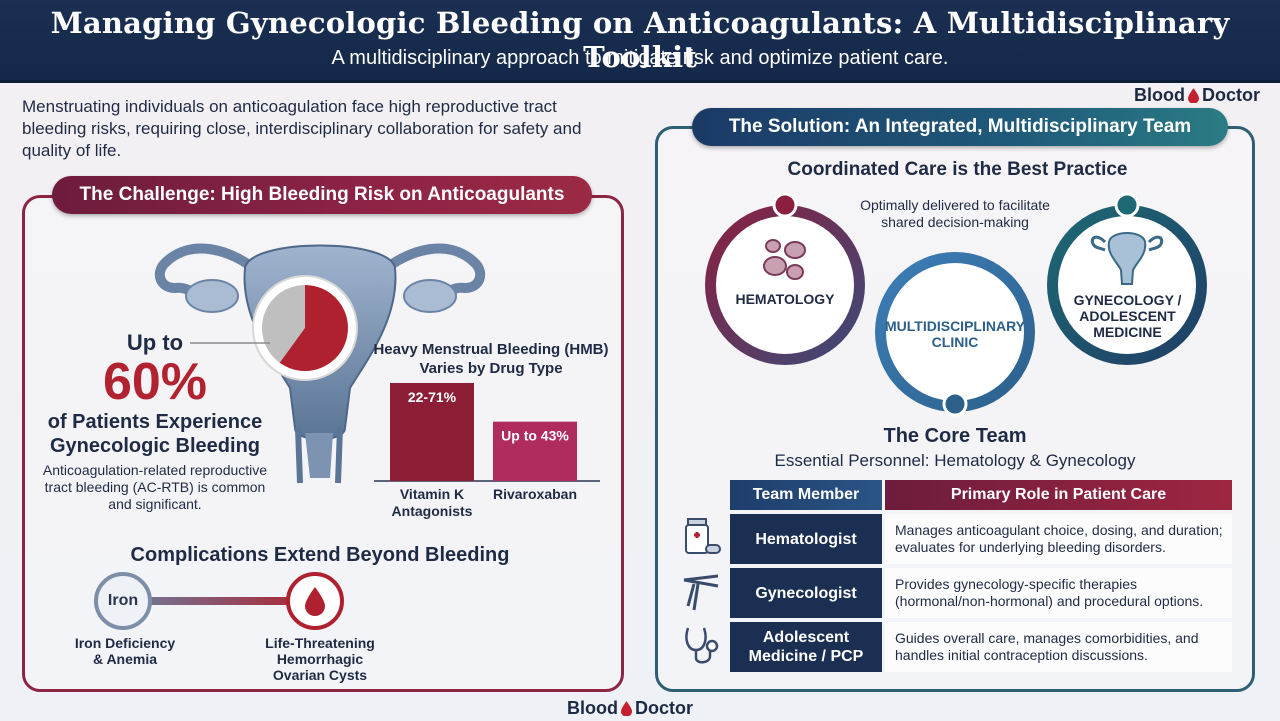  I want to click on coordinated-care-title: Coordinated Care is the Best Practice, so click(957, 169).